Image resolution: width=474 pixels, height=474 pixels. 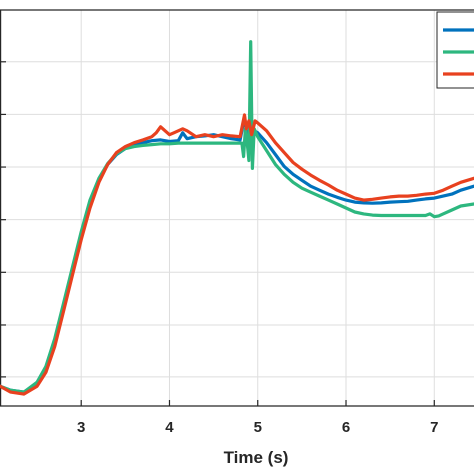 I want to click on x-tick-labels: 3 4 5 6 7, so click(x=257, y=427).